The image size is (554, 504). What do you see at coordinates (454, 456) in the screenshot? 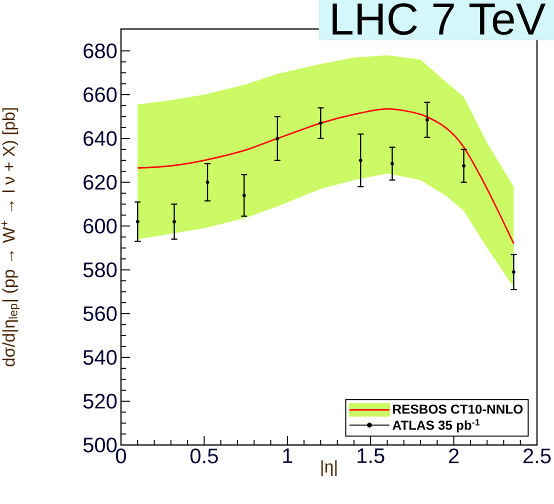
I see `x-tick-label: 2` at bounding box center [454, 456].